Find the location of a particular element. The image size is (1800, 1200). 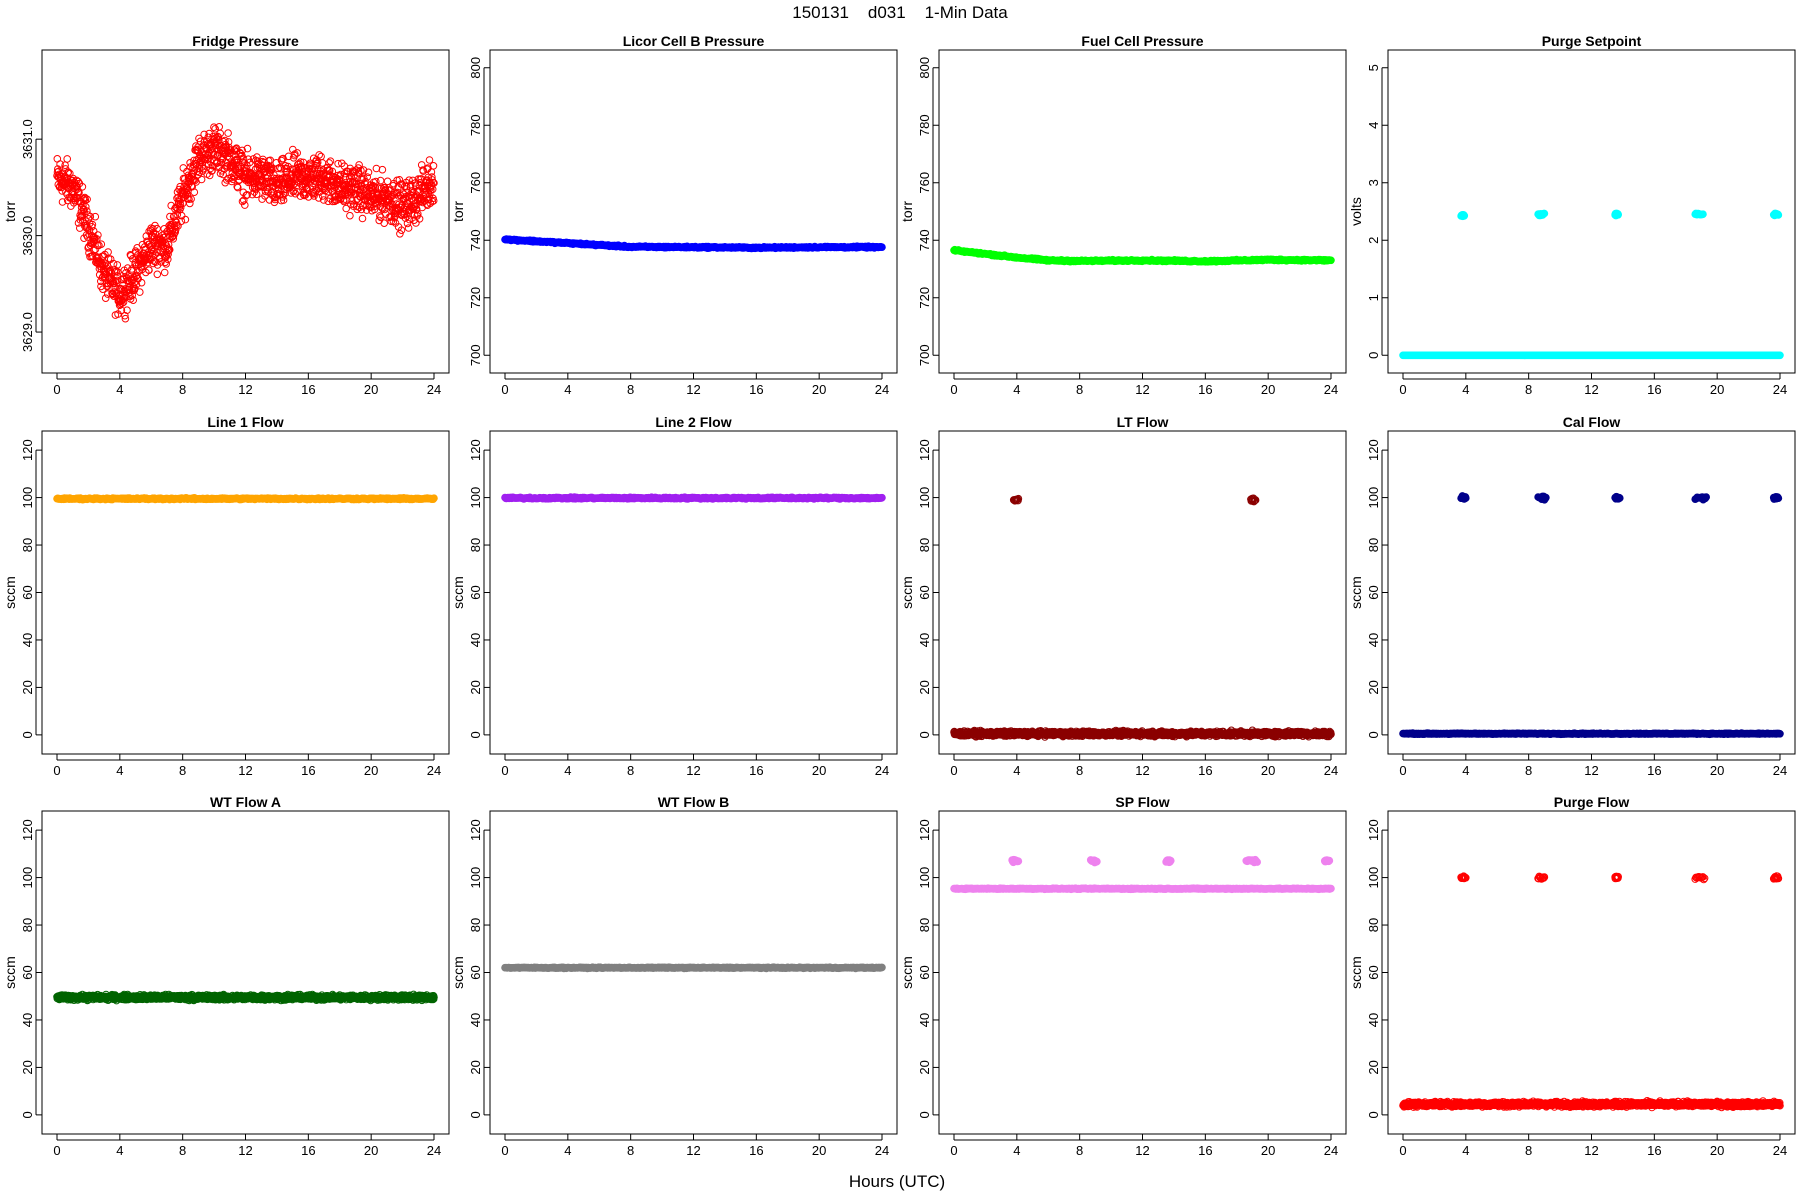

y-axis-label: volts is located at coordinates (1356, 211).